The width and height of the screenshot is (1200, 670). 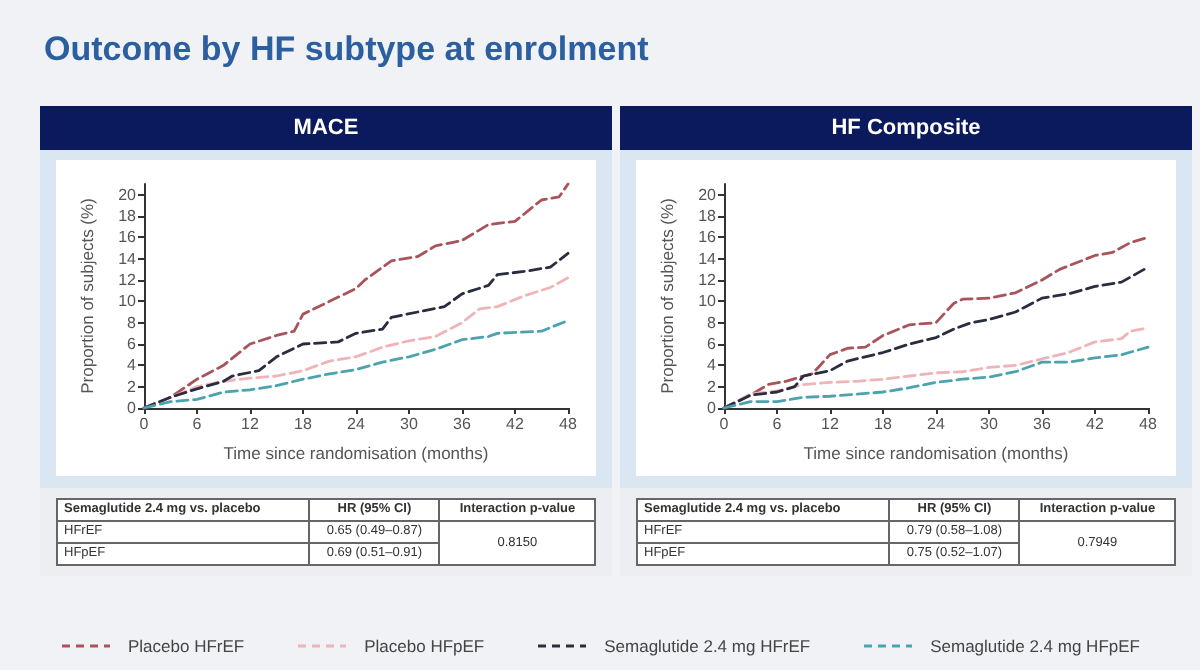 What do you see at coordinates (186, 646) in the screenshot?
I see `legend-label: Placebo HFrEF` at bounding box center [186, 646].